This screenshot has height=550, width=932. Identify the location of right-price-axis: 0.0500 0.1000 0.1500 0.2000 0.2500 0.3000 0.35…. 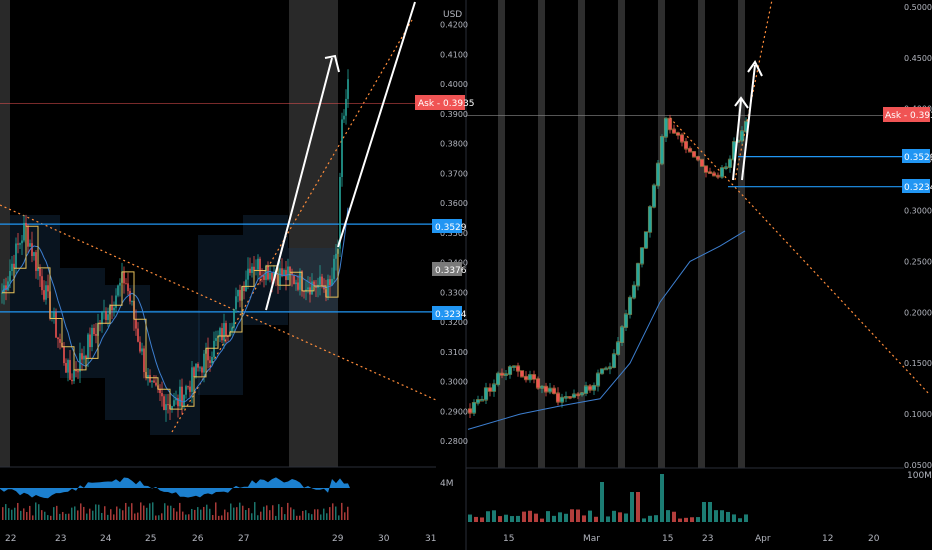
(918, 236).